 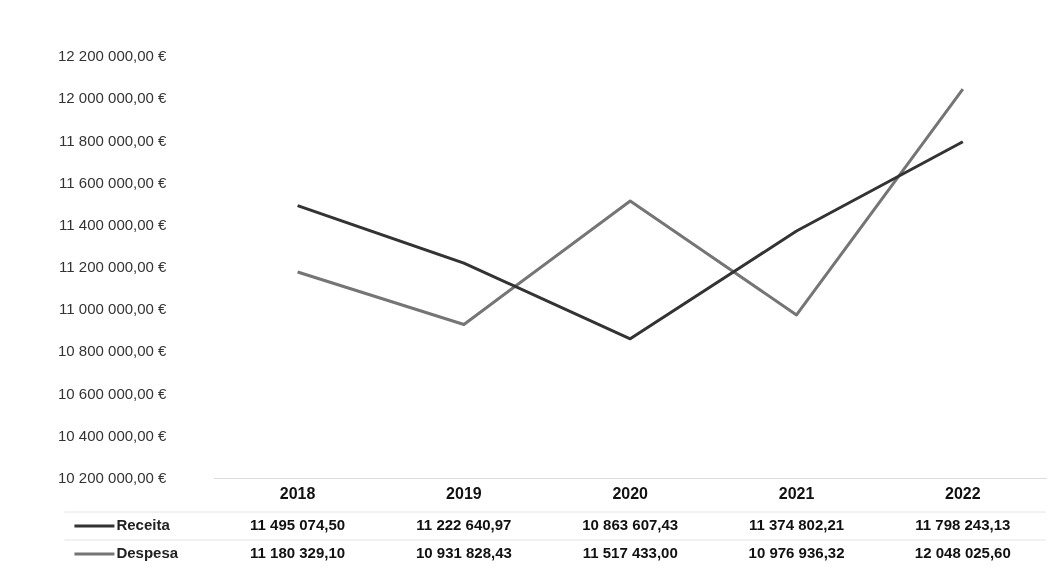 What do you see at coordinates (113, 182) in the screenshot?
I see `y-tick-label: 11 600 000,00 €` at bounding box center [113, 182].